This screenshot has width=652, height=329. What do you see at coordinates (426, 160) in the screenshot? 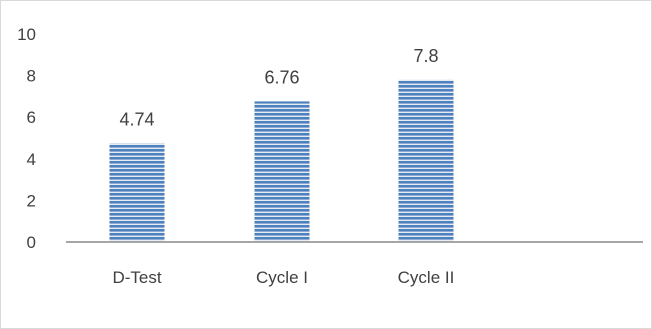
I see `bar-cycle-ii` at bounding box center [426, 160].